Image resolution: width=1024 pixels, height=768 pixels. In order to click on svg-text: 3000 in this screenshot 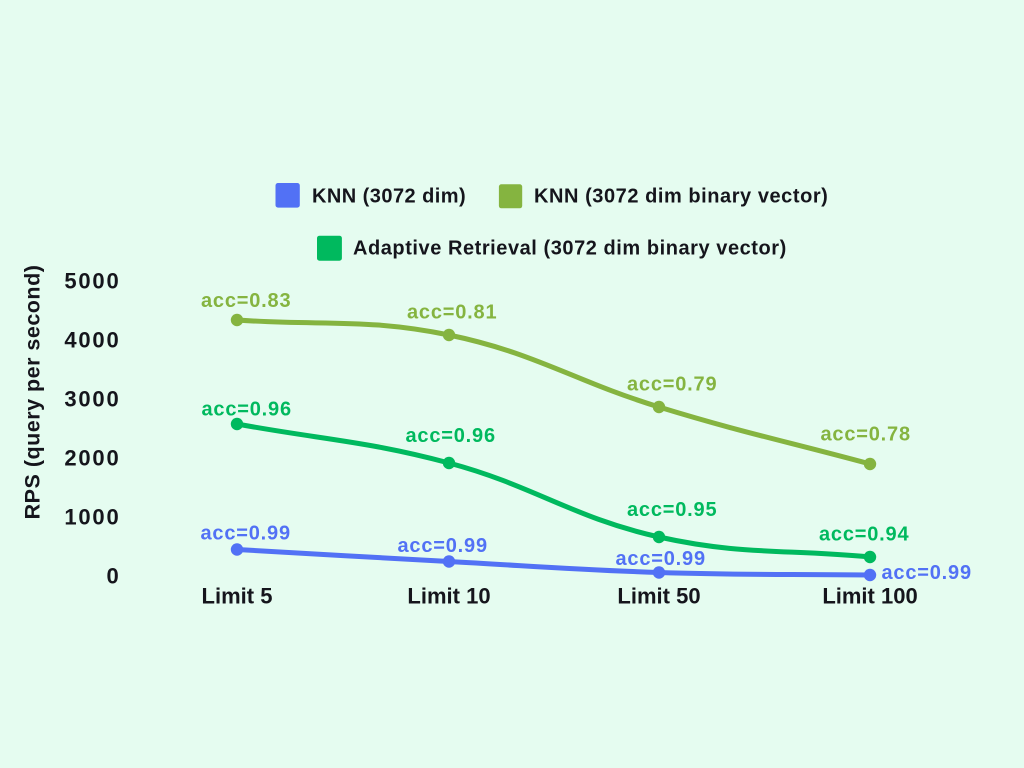, I will do `click(92, 399)`.